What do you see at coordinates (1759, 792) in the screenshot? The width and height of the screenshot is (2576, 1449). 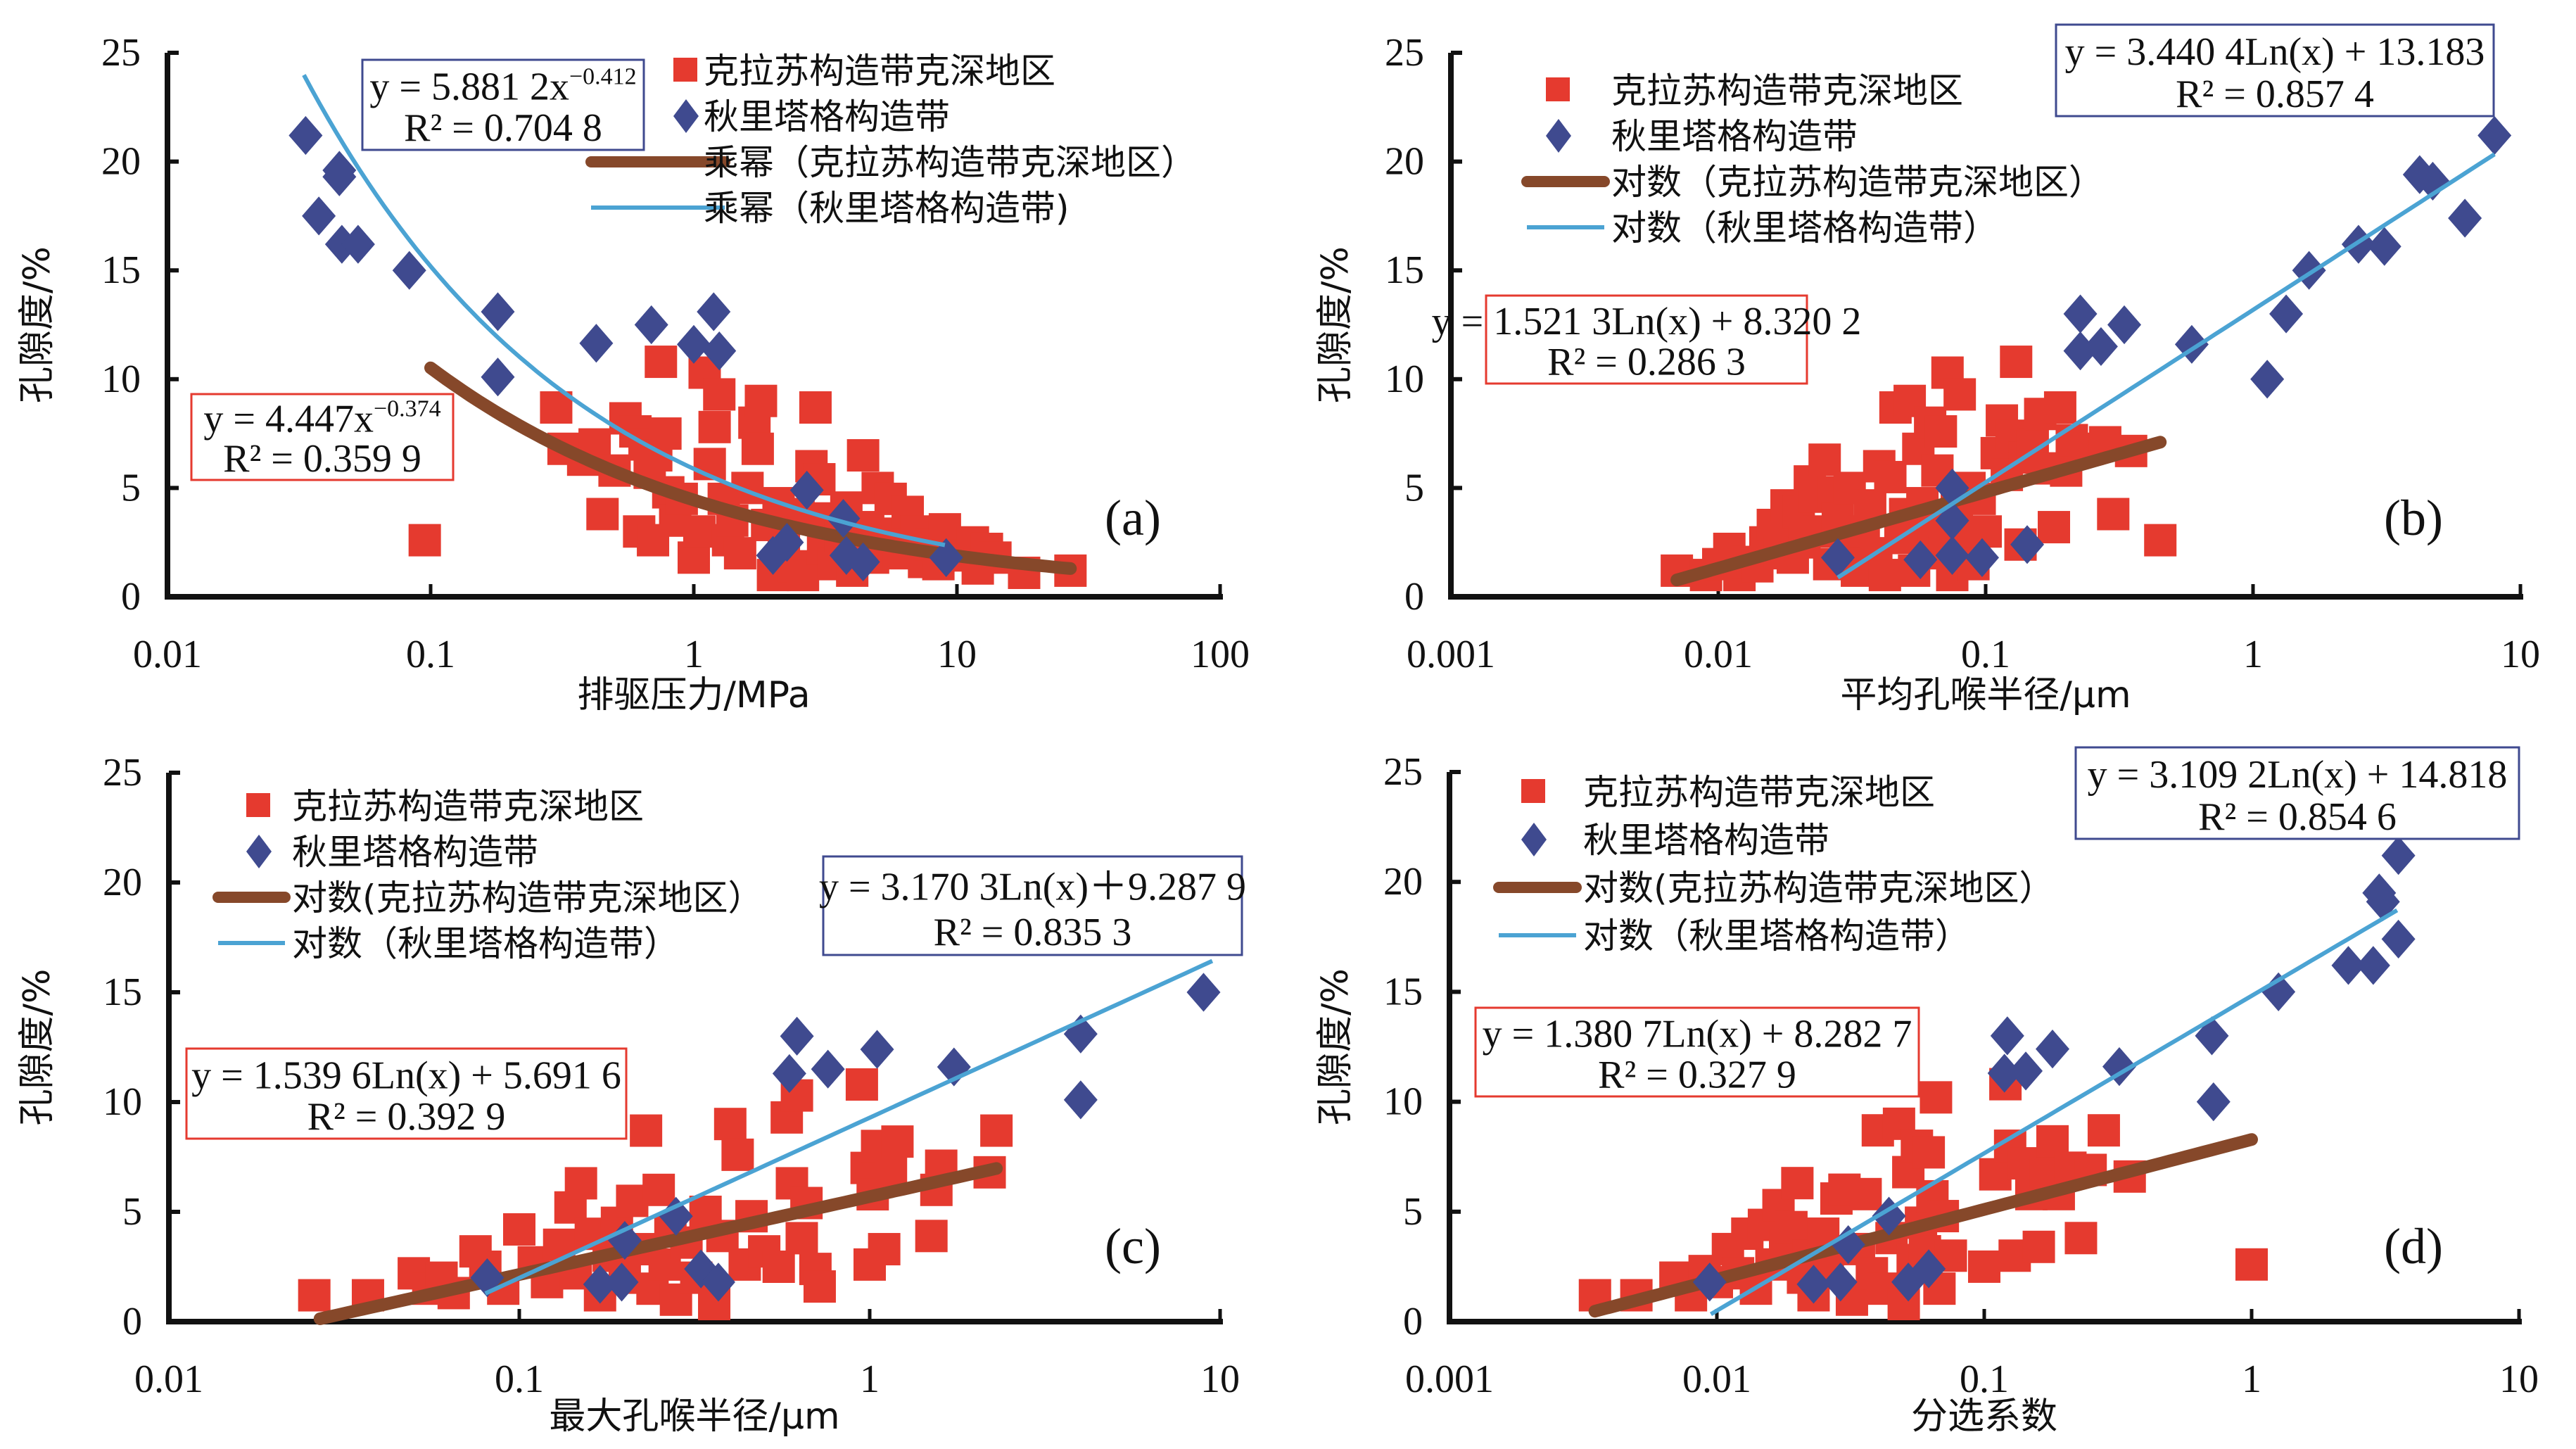 I see `legend-label: 克拉苏构造带克深地区` at bounding box center [1759, 792].